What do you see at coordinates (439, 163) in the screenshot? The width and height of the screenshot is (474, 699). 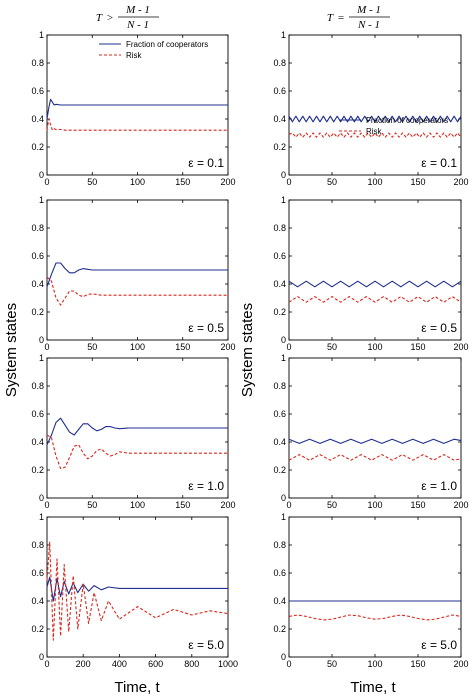 I see `epsilon-label: ε = 0.1` at bounding box center [439, 163].